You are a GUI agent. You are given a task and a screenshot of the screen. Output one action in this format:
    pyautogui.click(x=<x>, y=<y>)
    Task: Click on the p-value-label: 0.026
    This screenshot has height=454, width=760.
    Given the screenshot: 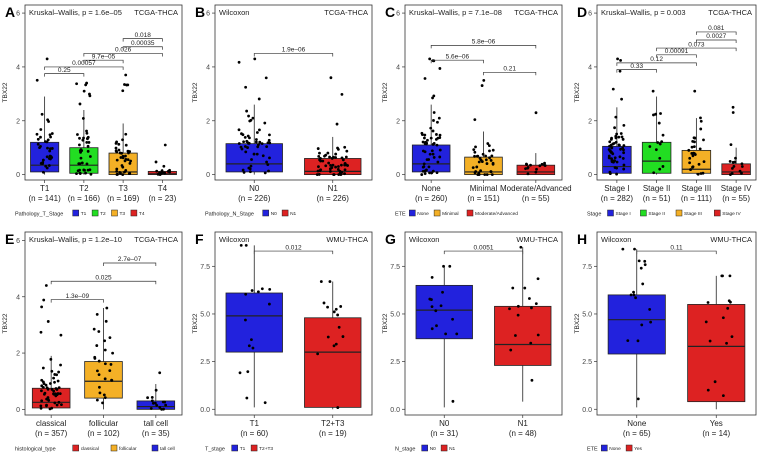 What is the action you would take?
    pyautogui.click(x=123, y=50)
    